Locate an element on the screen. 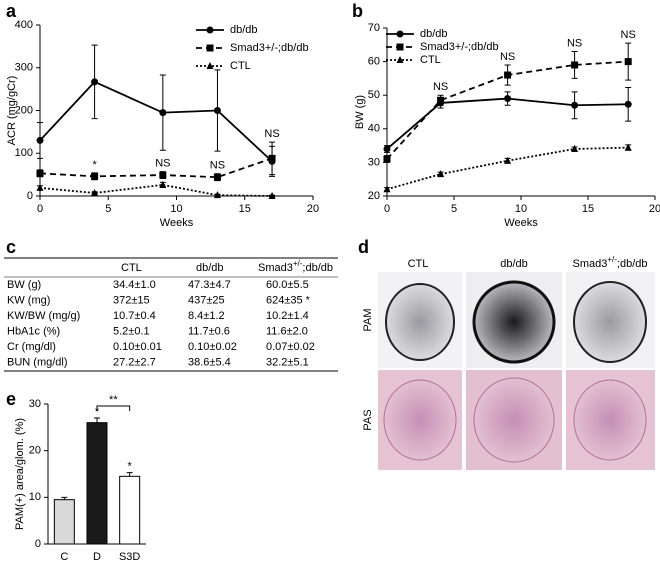 The height and width of the screenshot is (580, 660). y-tick-label: 300 is located at coordinates (24, 68).